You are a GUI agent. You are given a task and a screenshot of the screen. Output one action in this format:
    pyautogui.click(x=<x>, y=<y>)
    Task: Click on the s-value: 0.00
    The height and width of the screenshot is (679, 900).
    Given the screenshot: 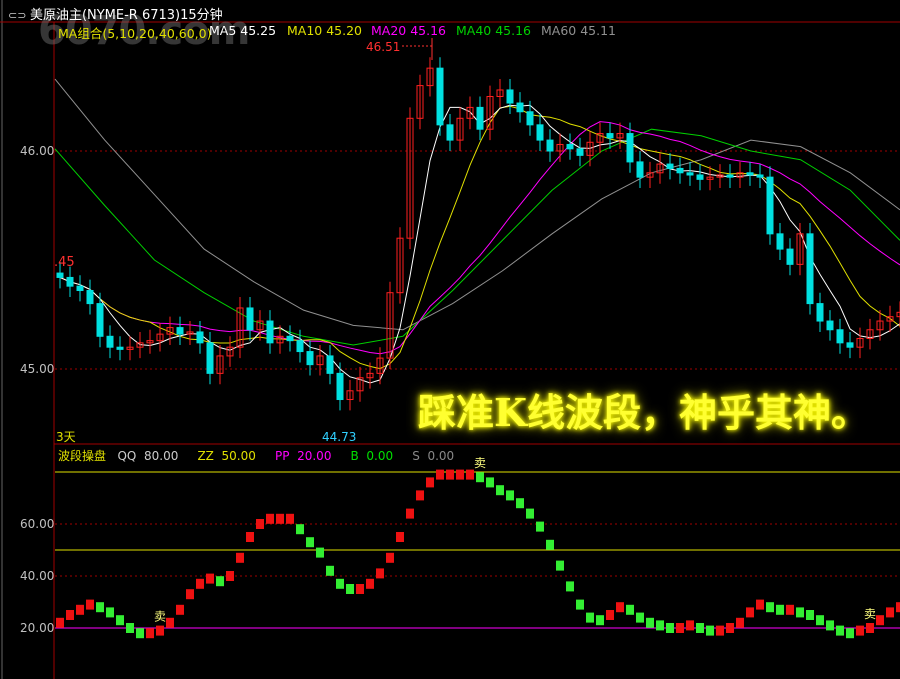 What is the action you would take?
    pyautogui.click(x=441, y=456)
    